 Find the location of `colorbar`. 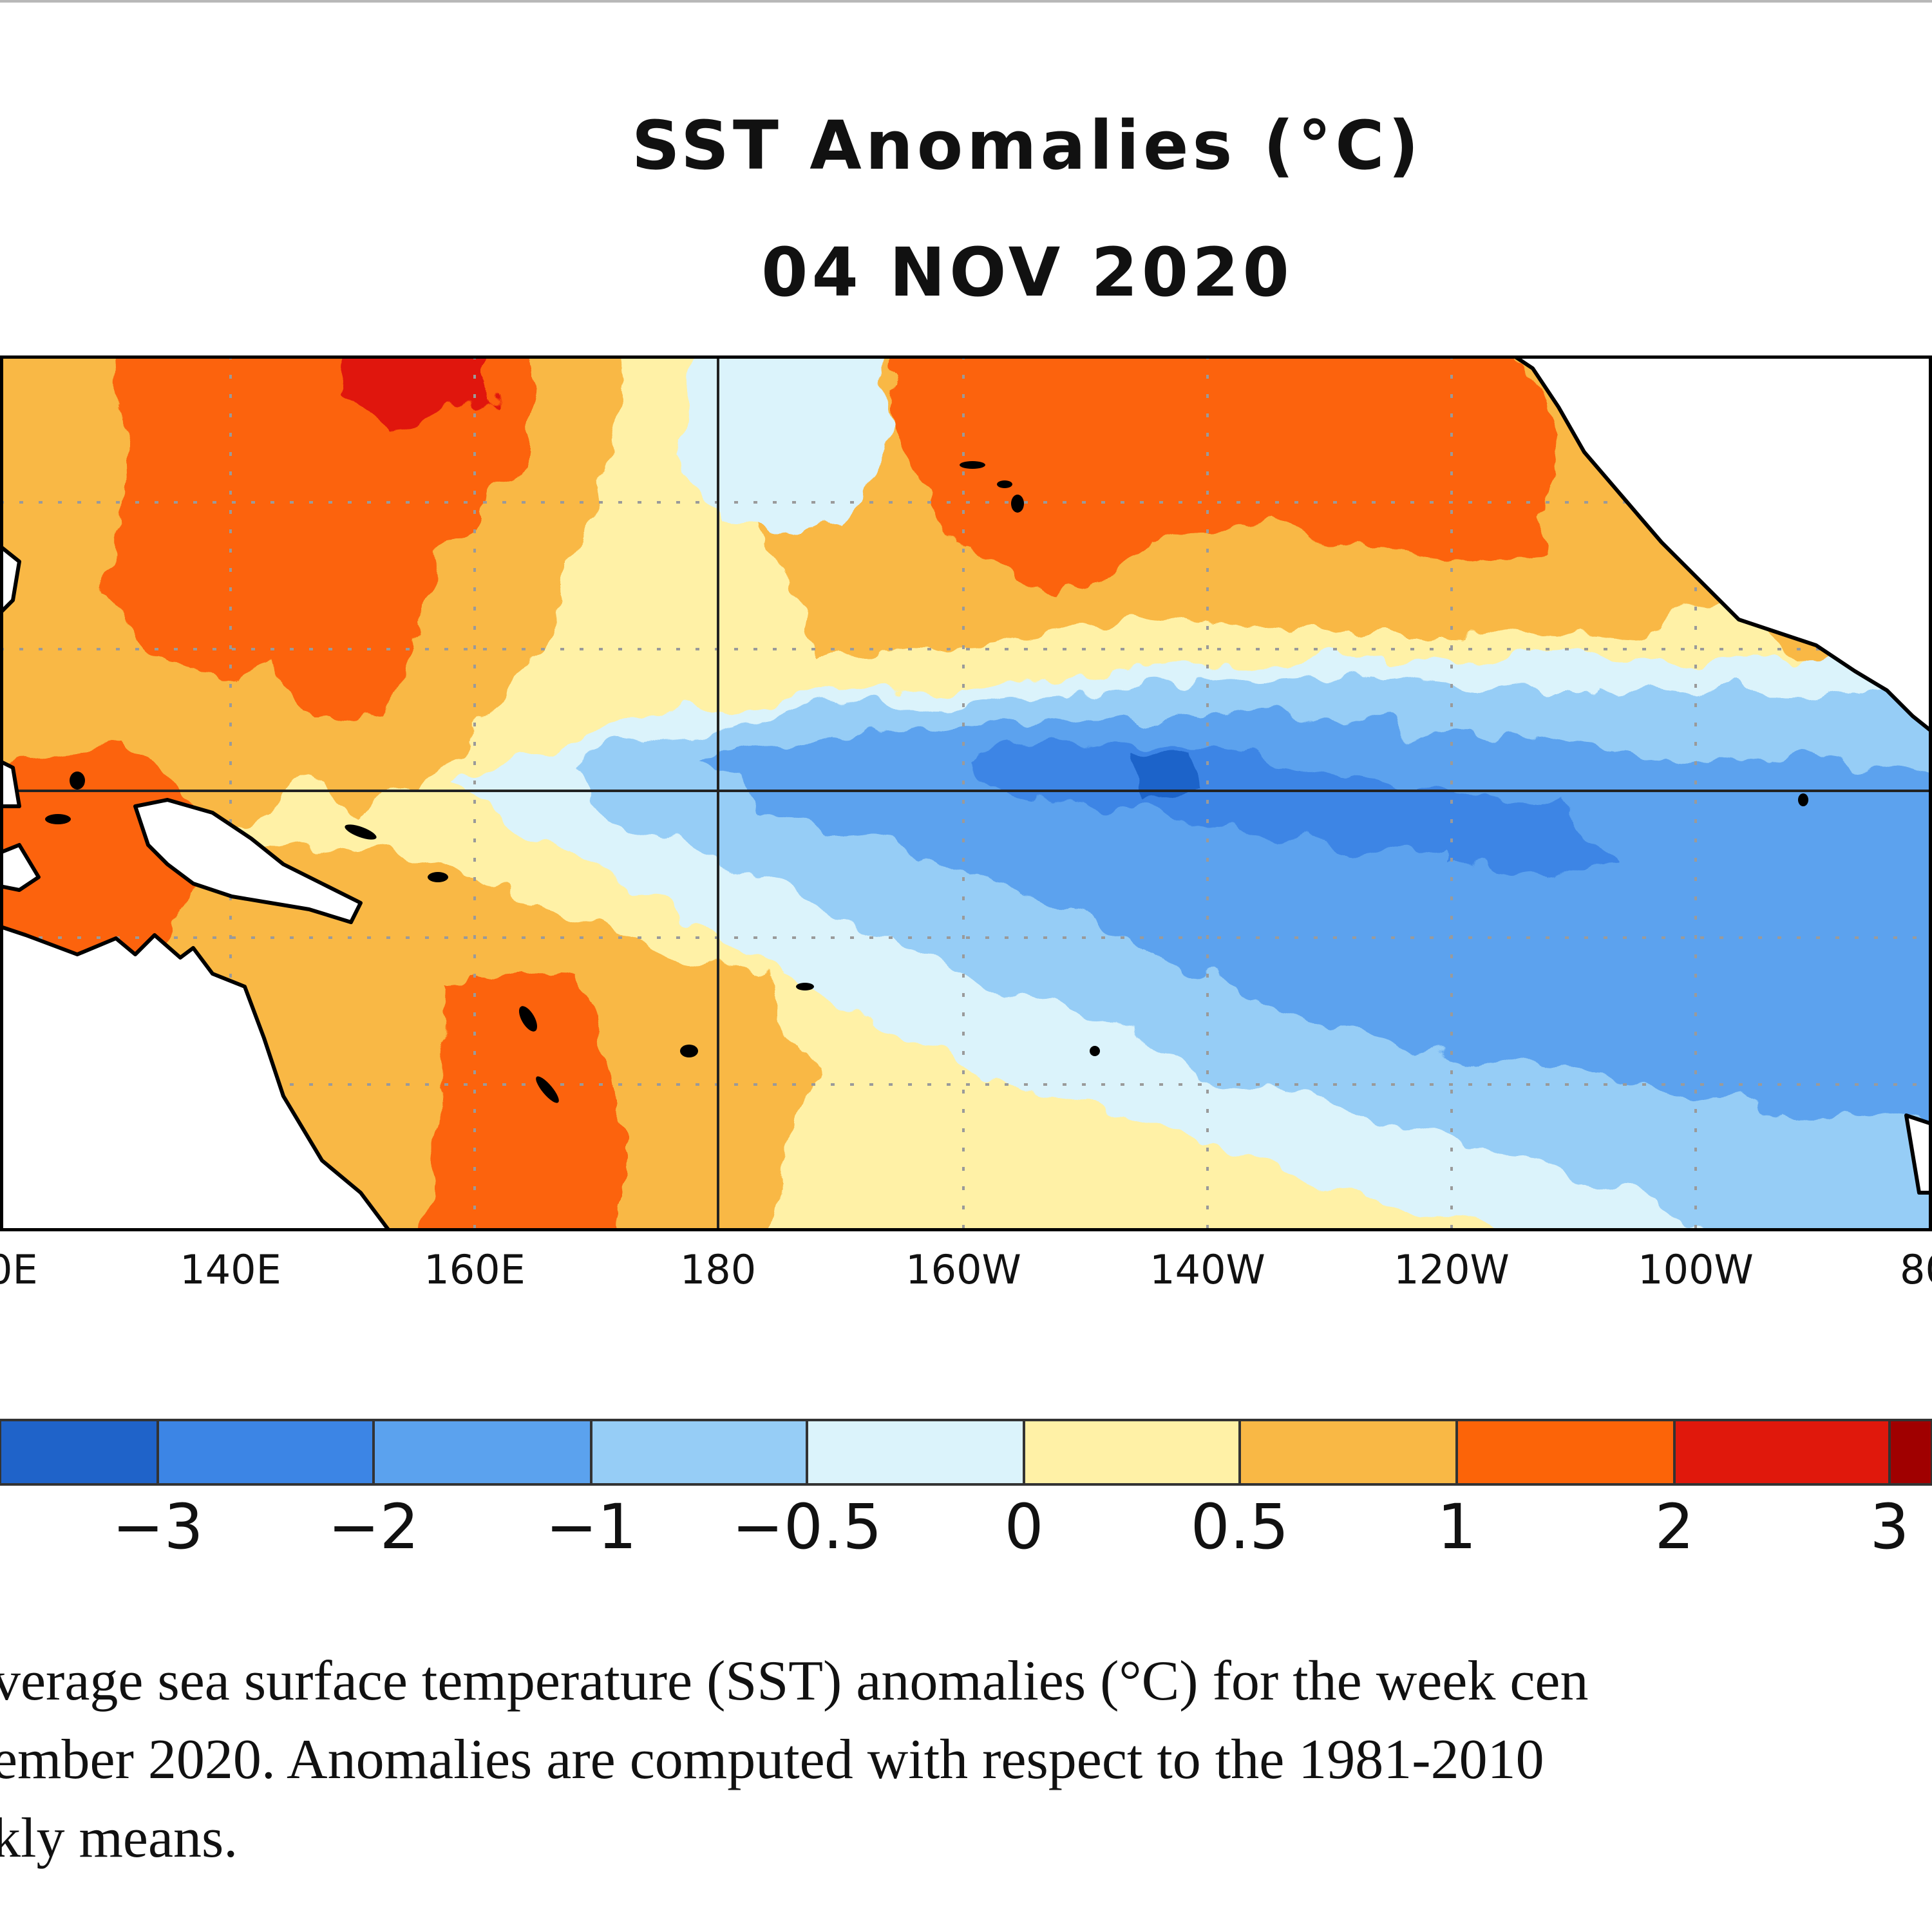

colorbar is located at coordinates (966, 1452).